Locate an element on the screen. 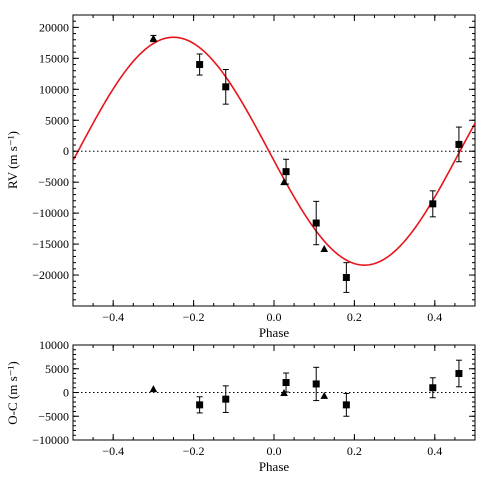  residual-y-tick-label: 10000 is located at coordinates (54, 345).